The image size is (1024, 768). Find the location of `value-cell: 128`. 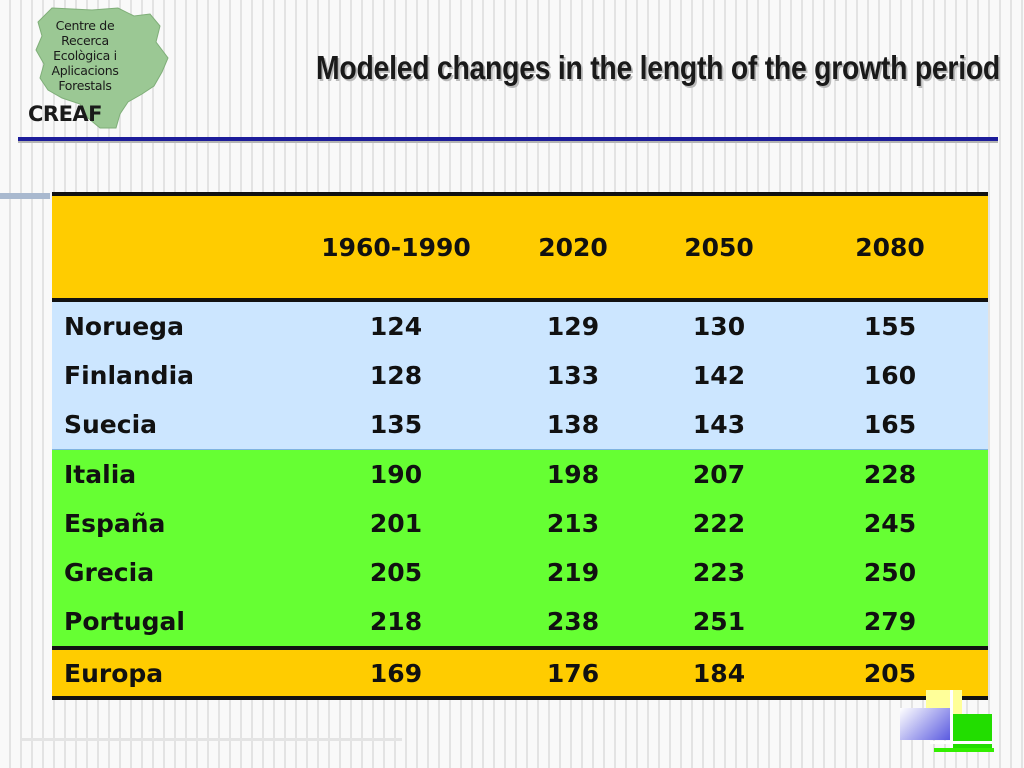

value-cell: 128 is located at coordinates (396, 375).